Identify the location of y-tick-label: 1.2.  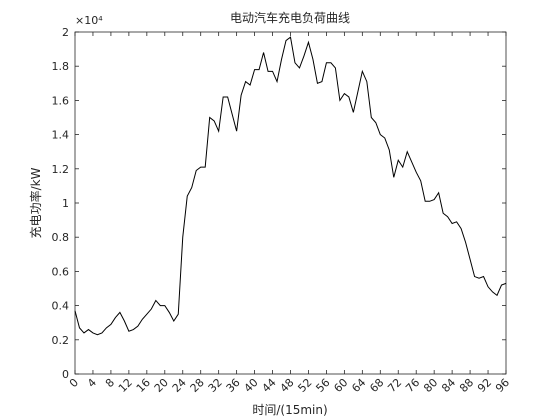
(61, 169).